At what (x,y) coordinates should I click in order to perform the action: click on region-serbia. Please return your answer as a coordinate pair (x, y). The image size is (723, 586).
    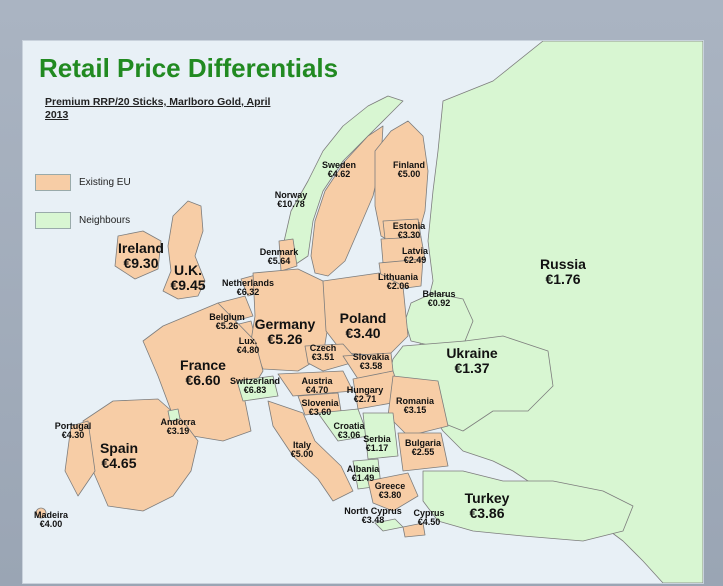
    Looking at the image, I should click on (380, 436).